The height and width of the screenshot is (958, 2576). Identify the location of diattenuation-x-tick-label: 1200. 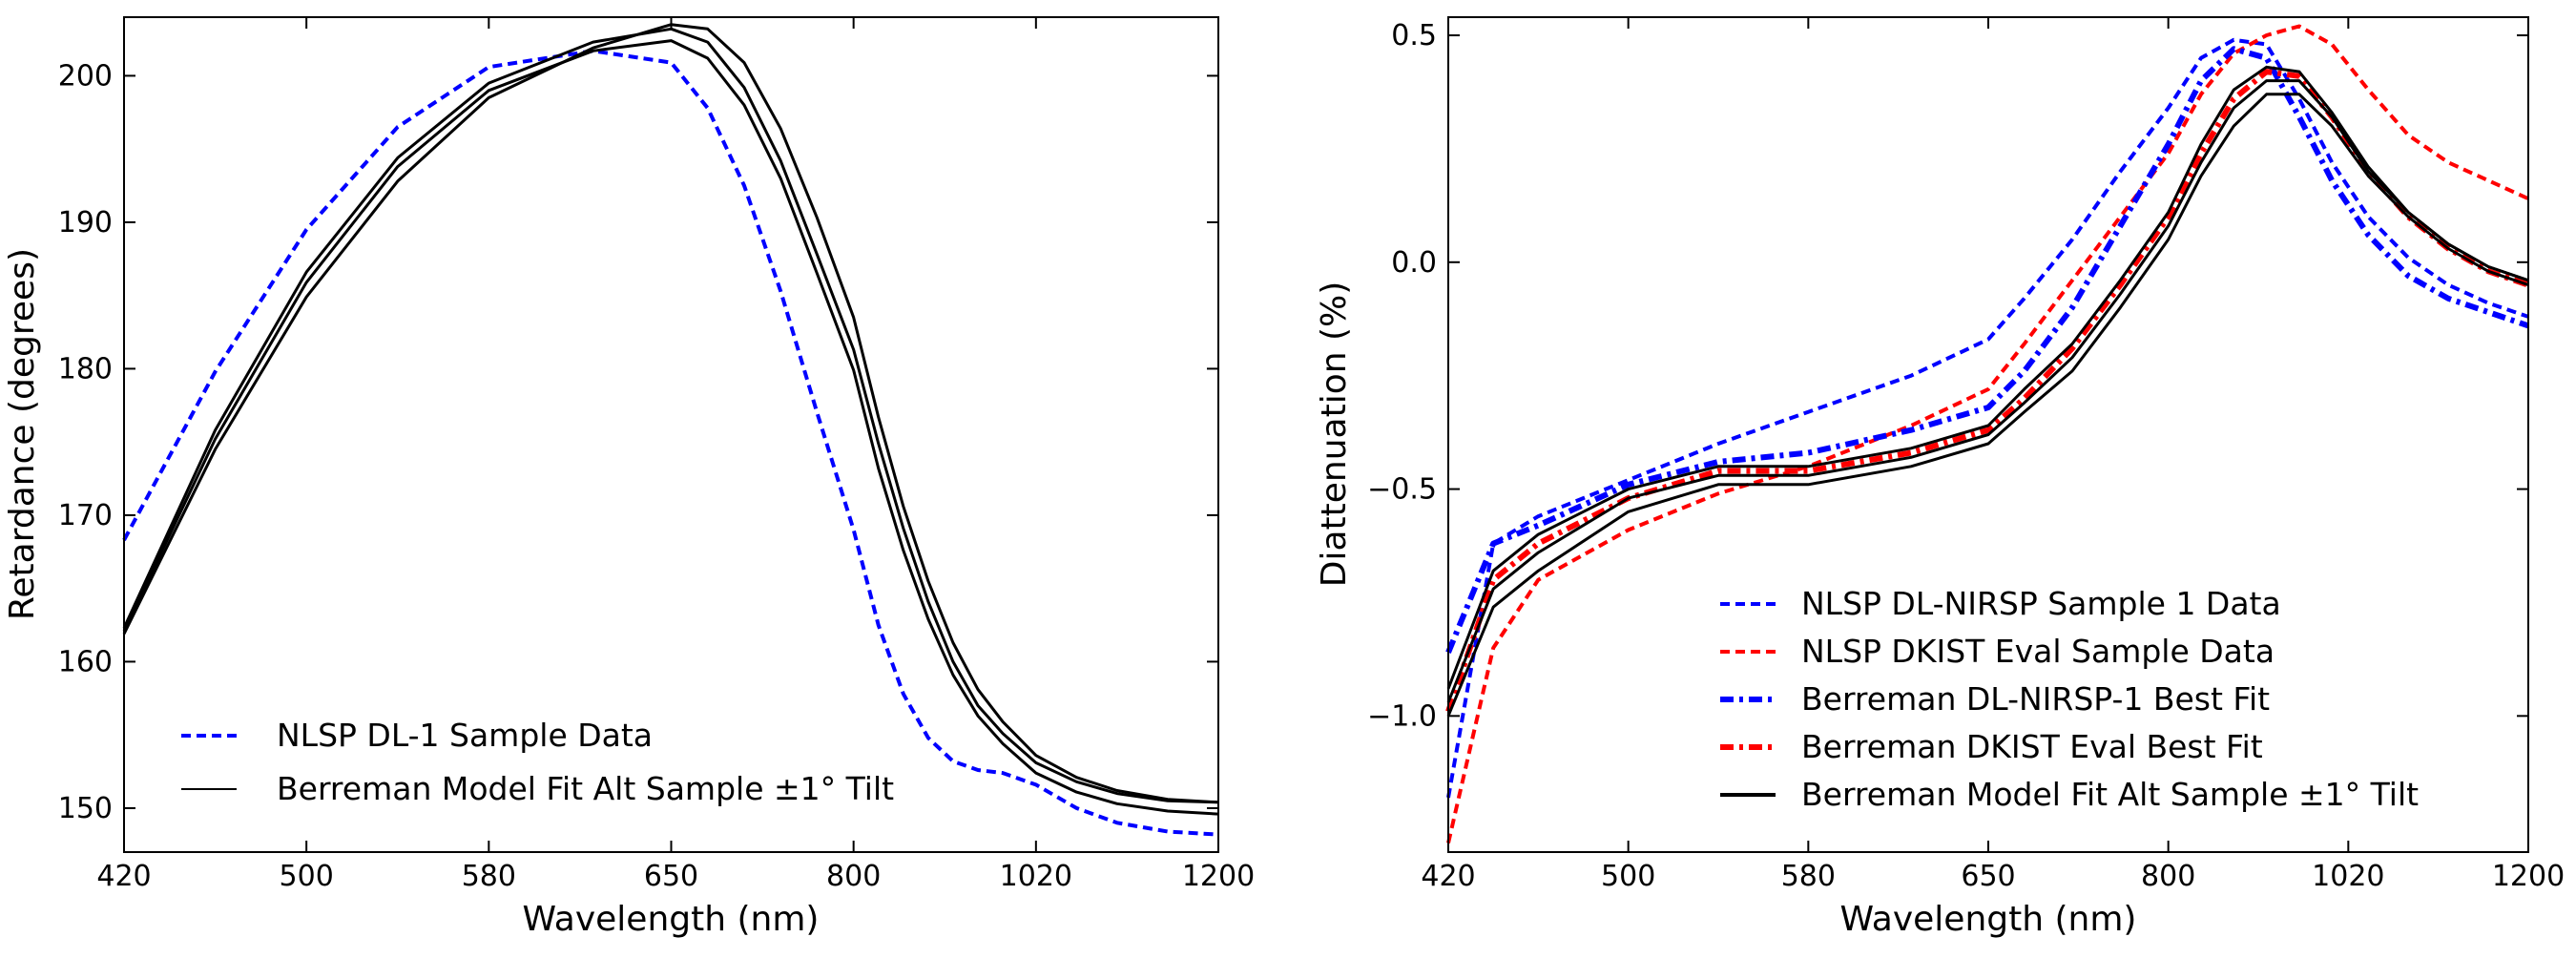
(2528, 877).